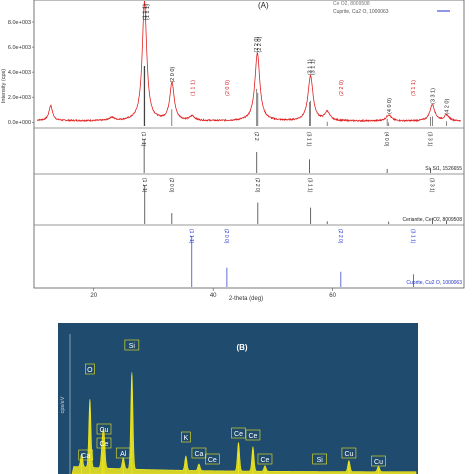 The height and width of the screenshot is (474, 474). I want to click on element-label: Al, so click(123, 454).